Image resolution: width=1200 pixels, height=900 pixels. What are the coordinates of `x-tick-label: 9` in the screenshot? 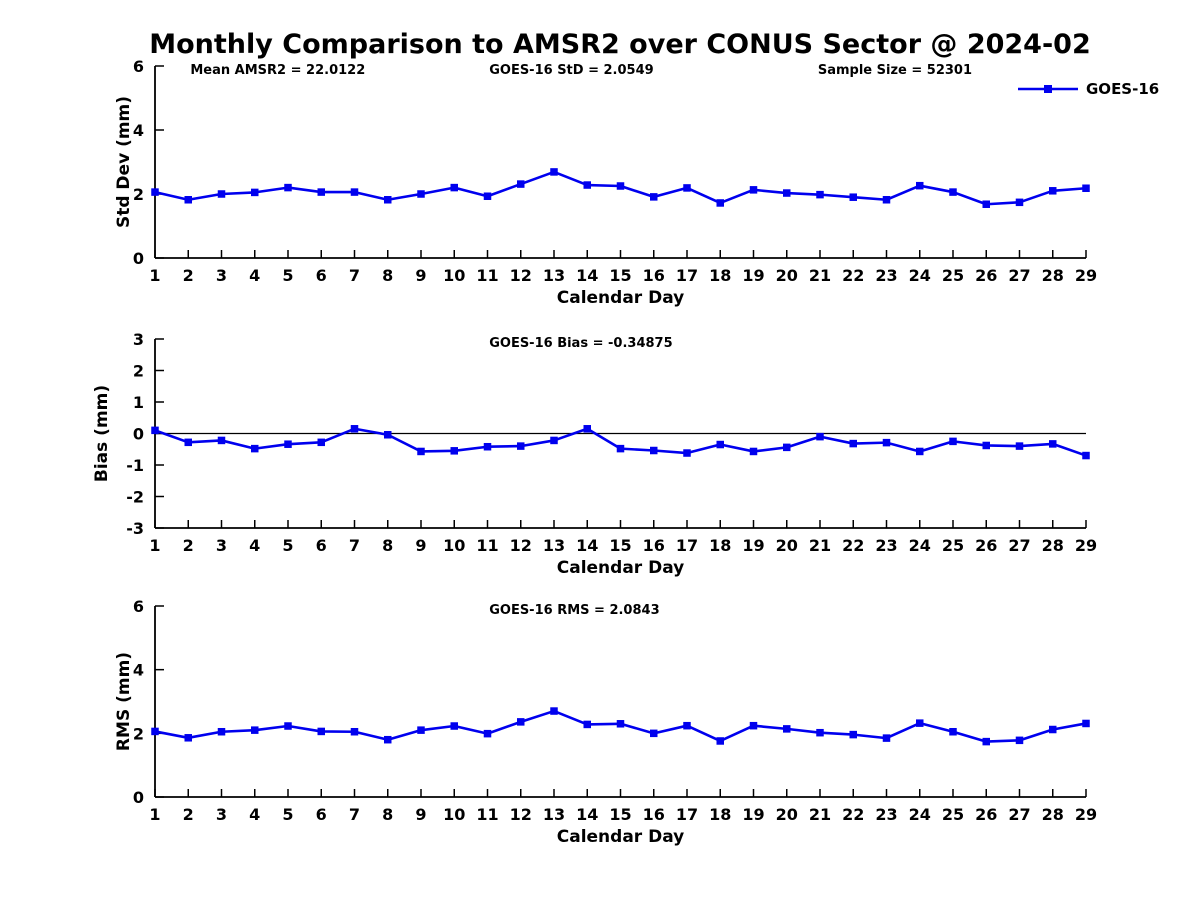 It's located at (420, 814).